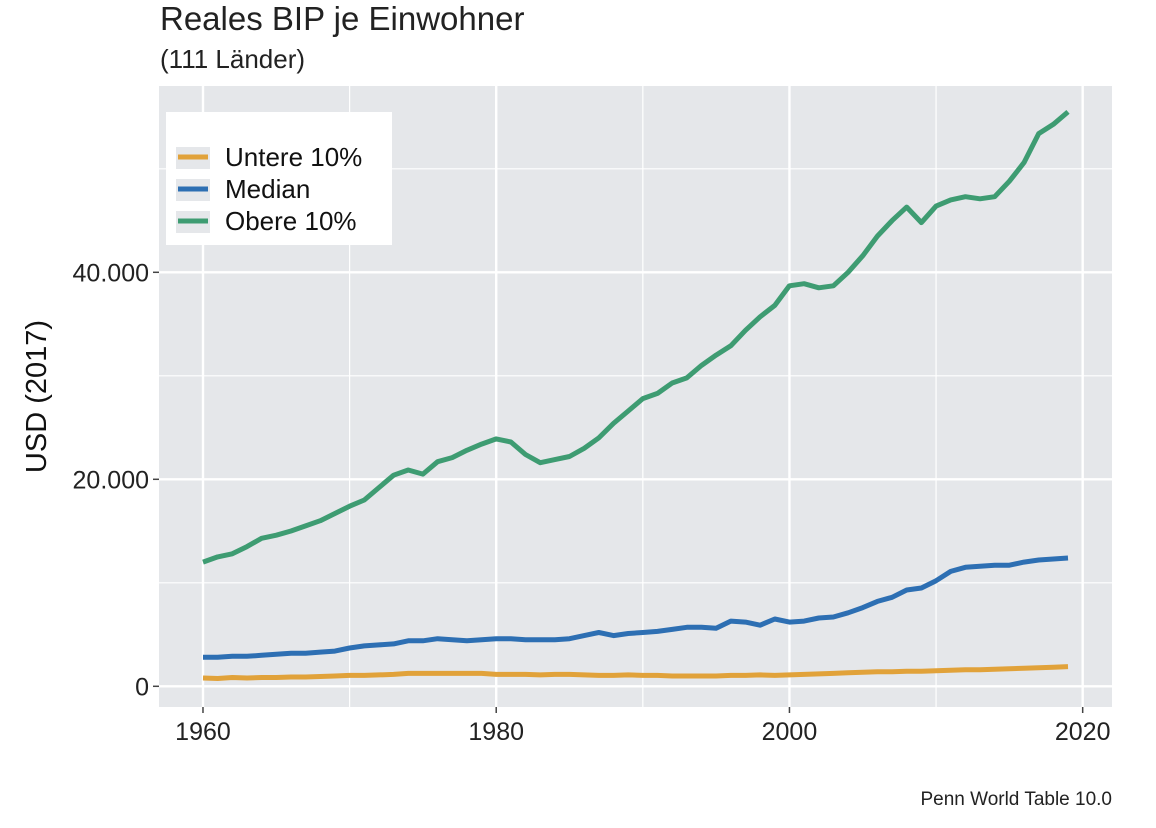 Image resolution: width=1156 pixels, height=828 pixels. What do you see at coordinates (496, 732) in the screenshot?
I see `x-tick-label: 1980` at bounding box center [496, 732].